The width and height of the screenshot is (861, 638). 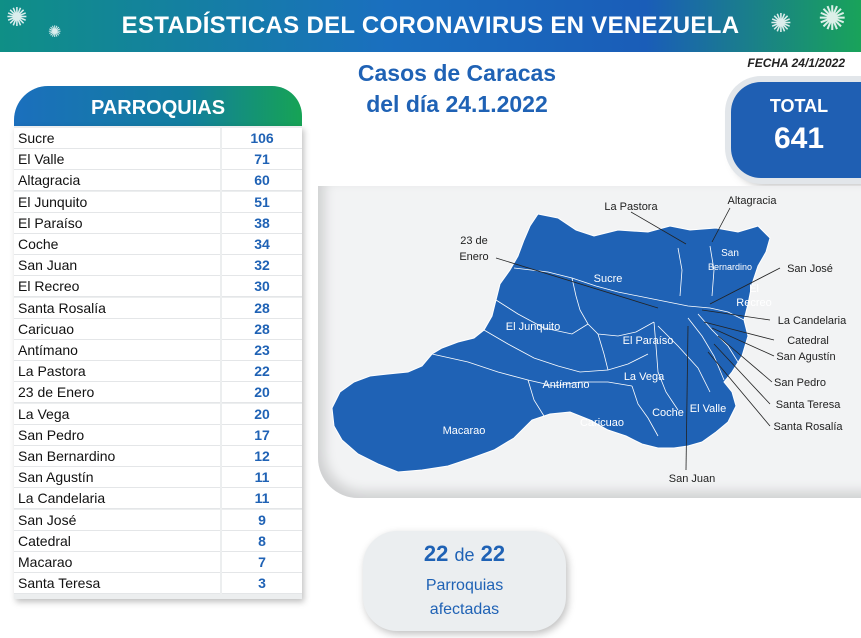 What do you see at coordinates (117, 138) in the screenshot?
I see `row-name-cell: Sucre` at bounding box center [117, 138].